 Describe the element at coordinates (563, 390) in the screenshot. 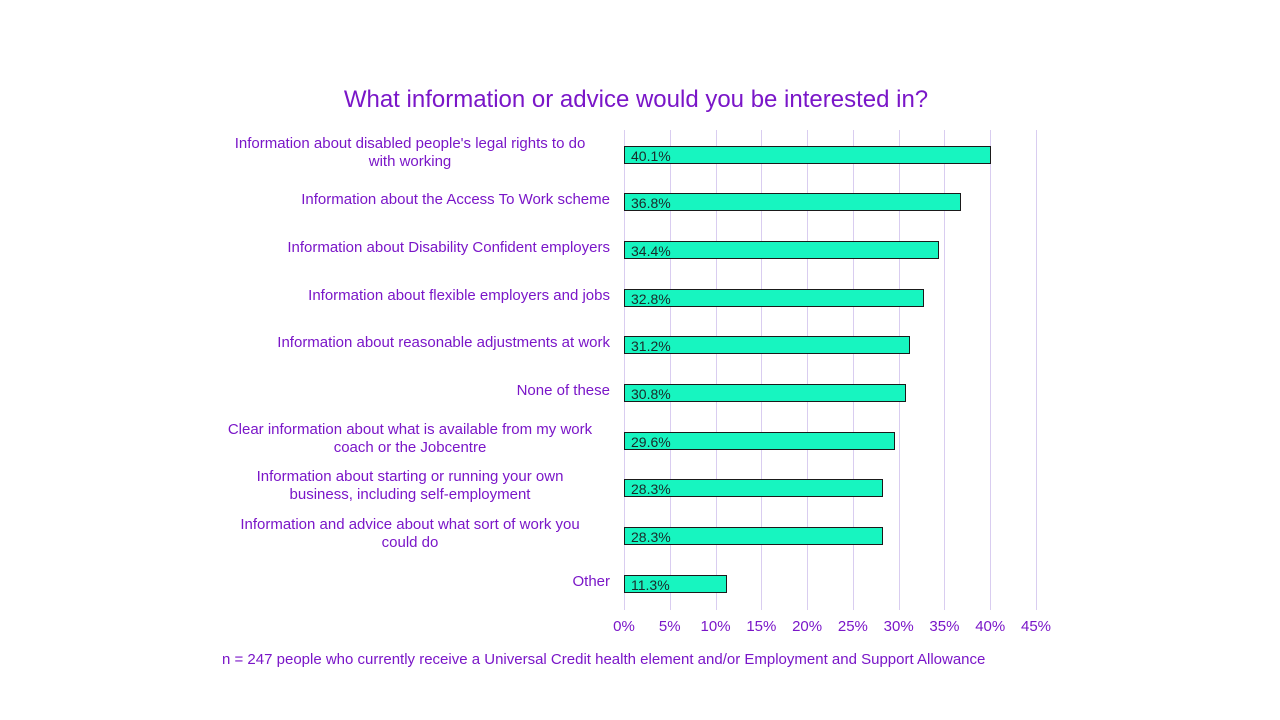

I see `category-label: None of these` at that location.